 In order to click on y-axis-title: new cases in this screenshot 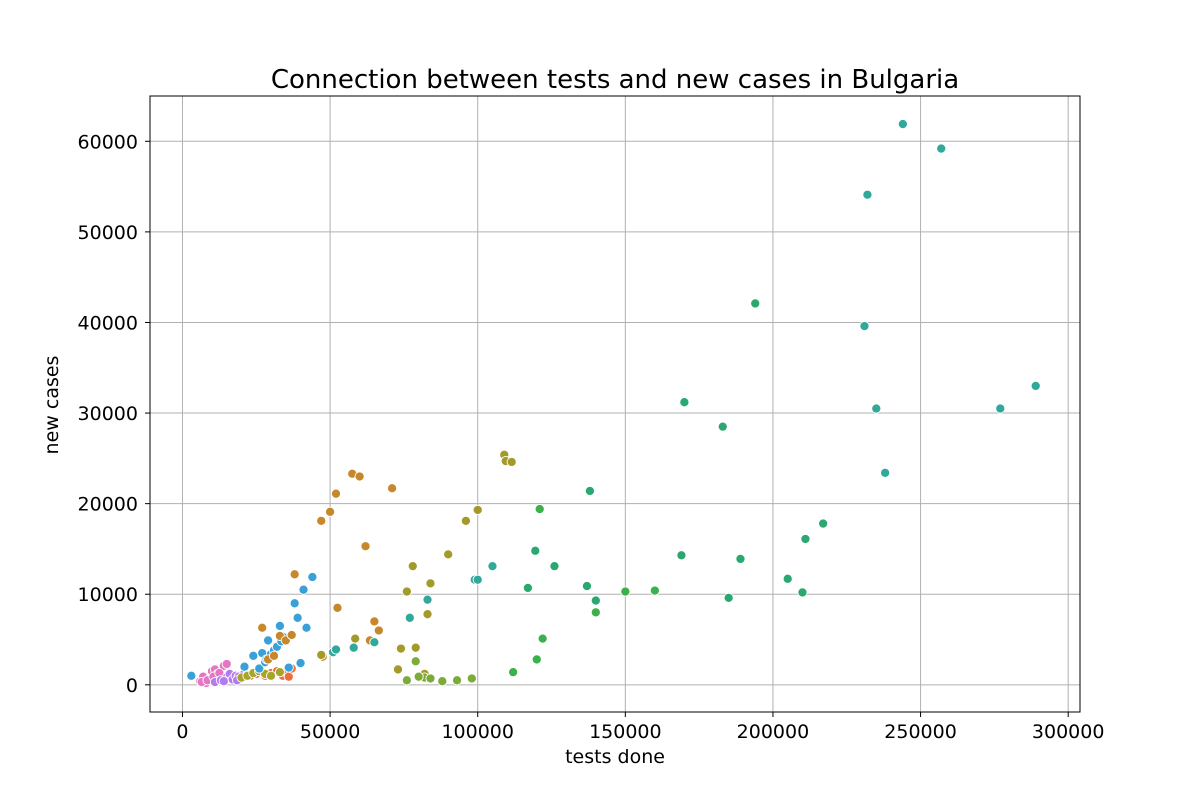, I will do `click(52, 405)`.